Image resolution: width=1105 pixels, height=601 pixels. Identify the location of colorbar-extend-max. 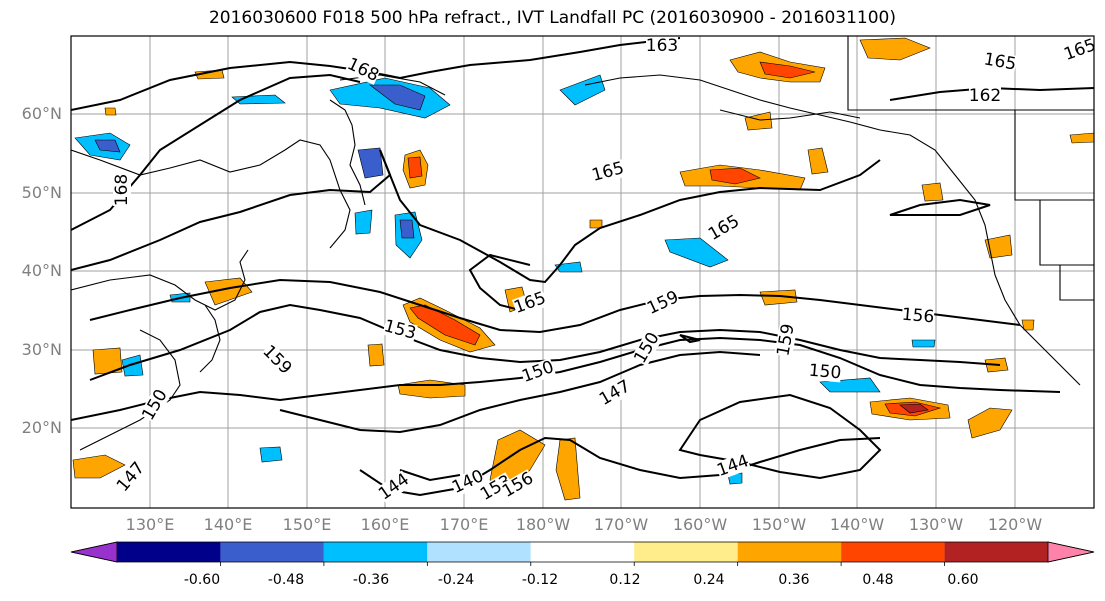
(1071, 552).